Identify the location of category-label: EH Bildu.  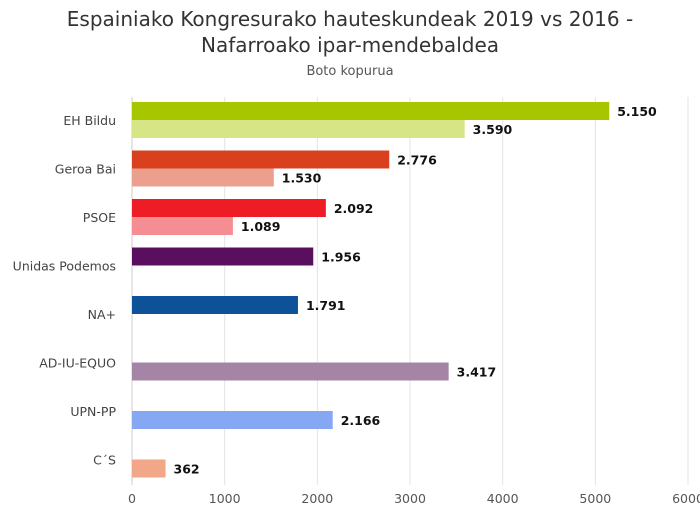
(89, 120).